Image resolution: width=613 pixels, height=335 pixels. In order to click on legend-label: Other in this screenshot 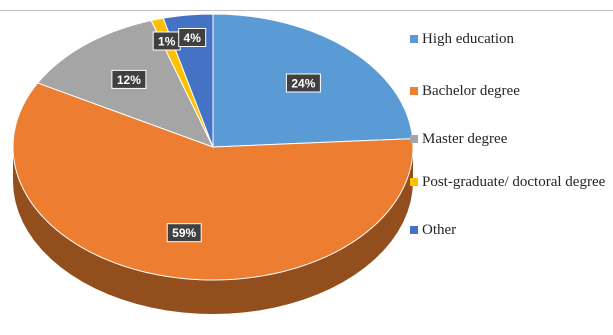, I will do `click(439, 230)`.